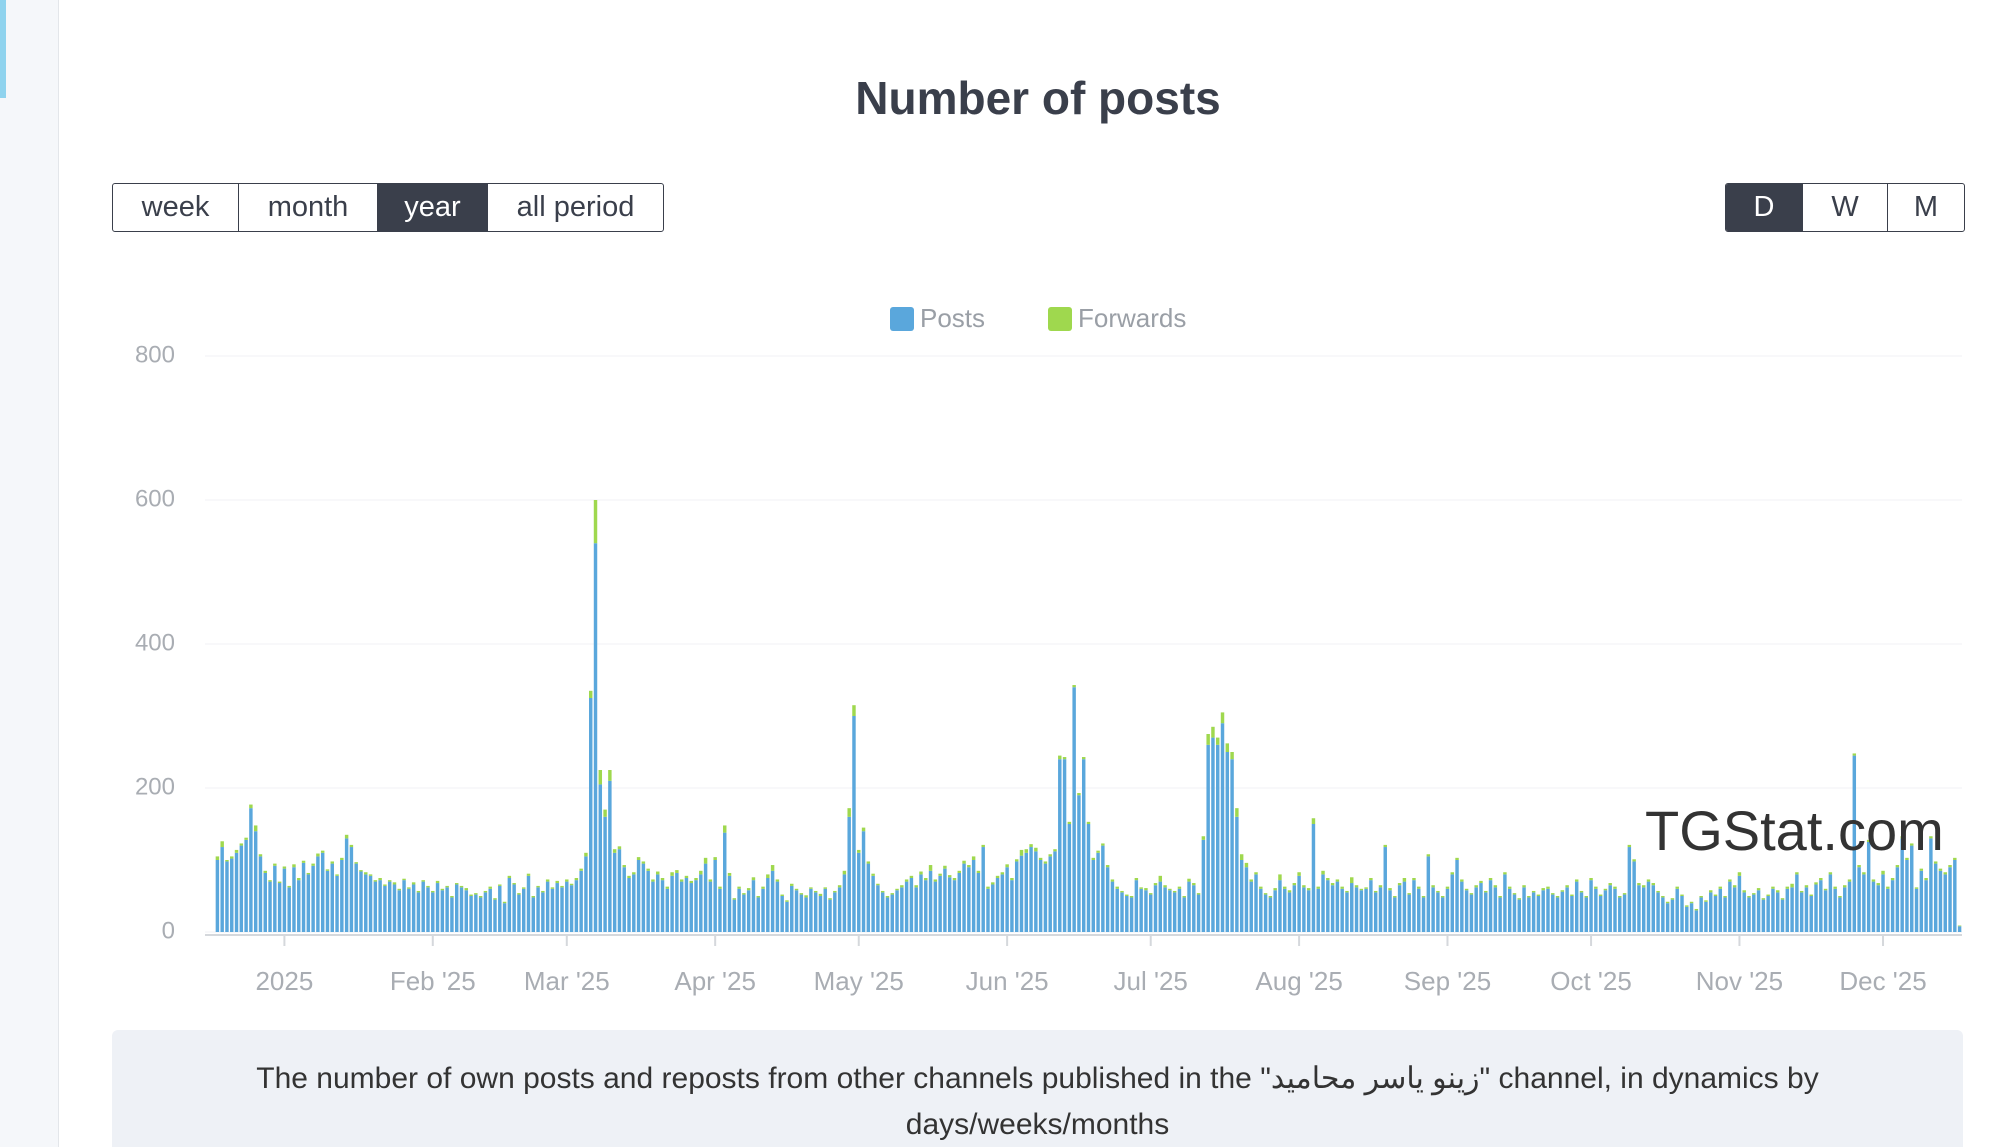 Image resolution: width=2000 pixels, height=1148 pixels. Describe the element at coordinates (1844, 207) in the screenshot. I see `button: W` at that location.